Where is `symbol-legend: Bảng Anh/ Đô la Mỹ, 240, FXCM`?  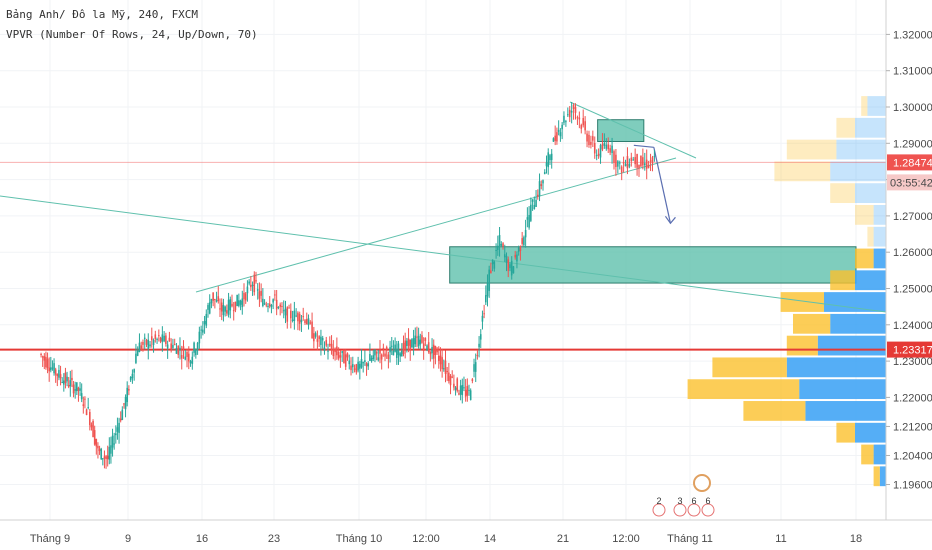
symbol-legend: Bảng Anh/ Đô la Mỹ, 240, FXCM is located at coordinates (102, 14).